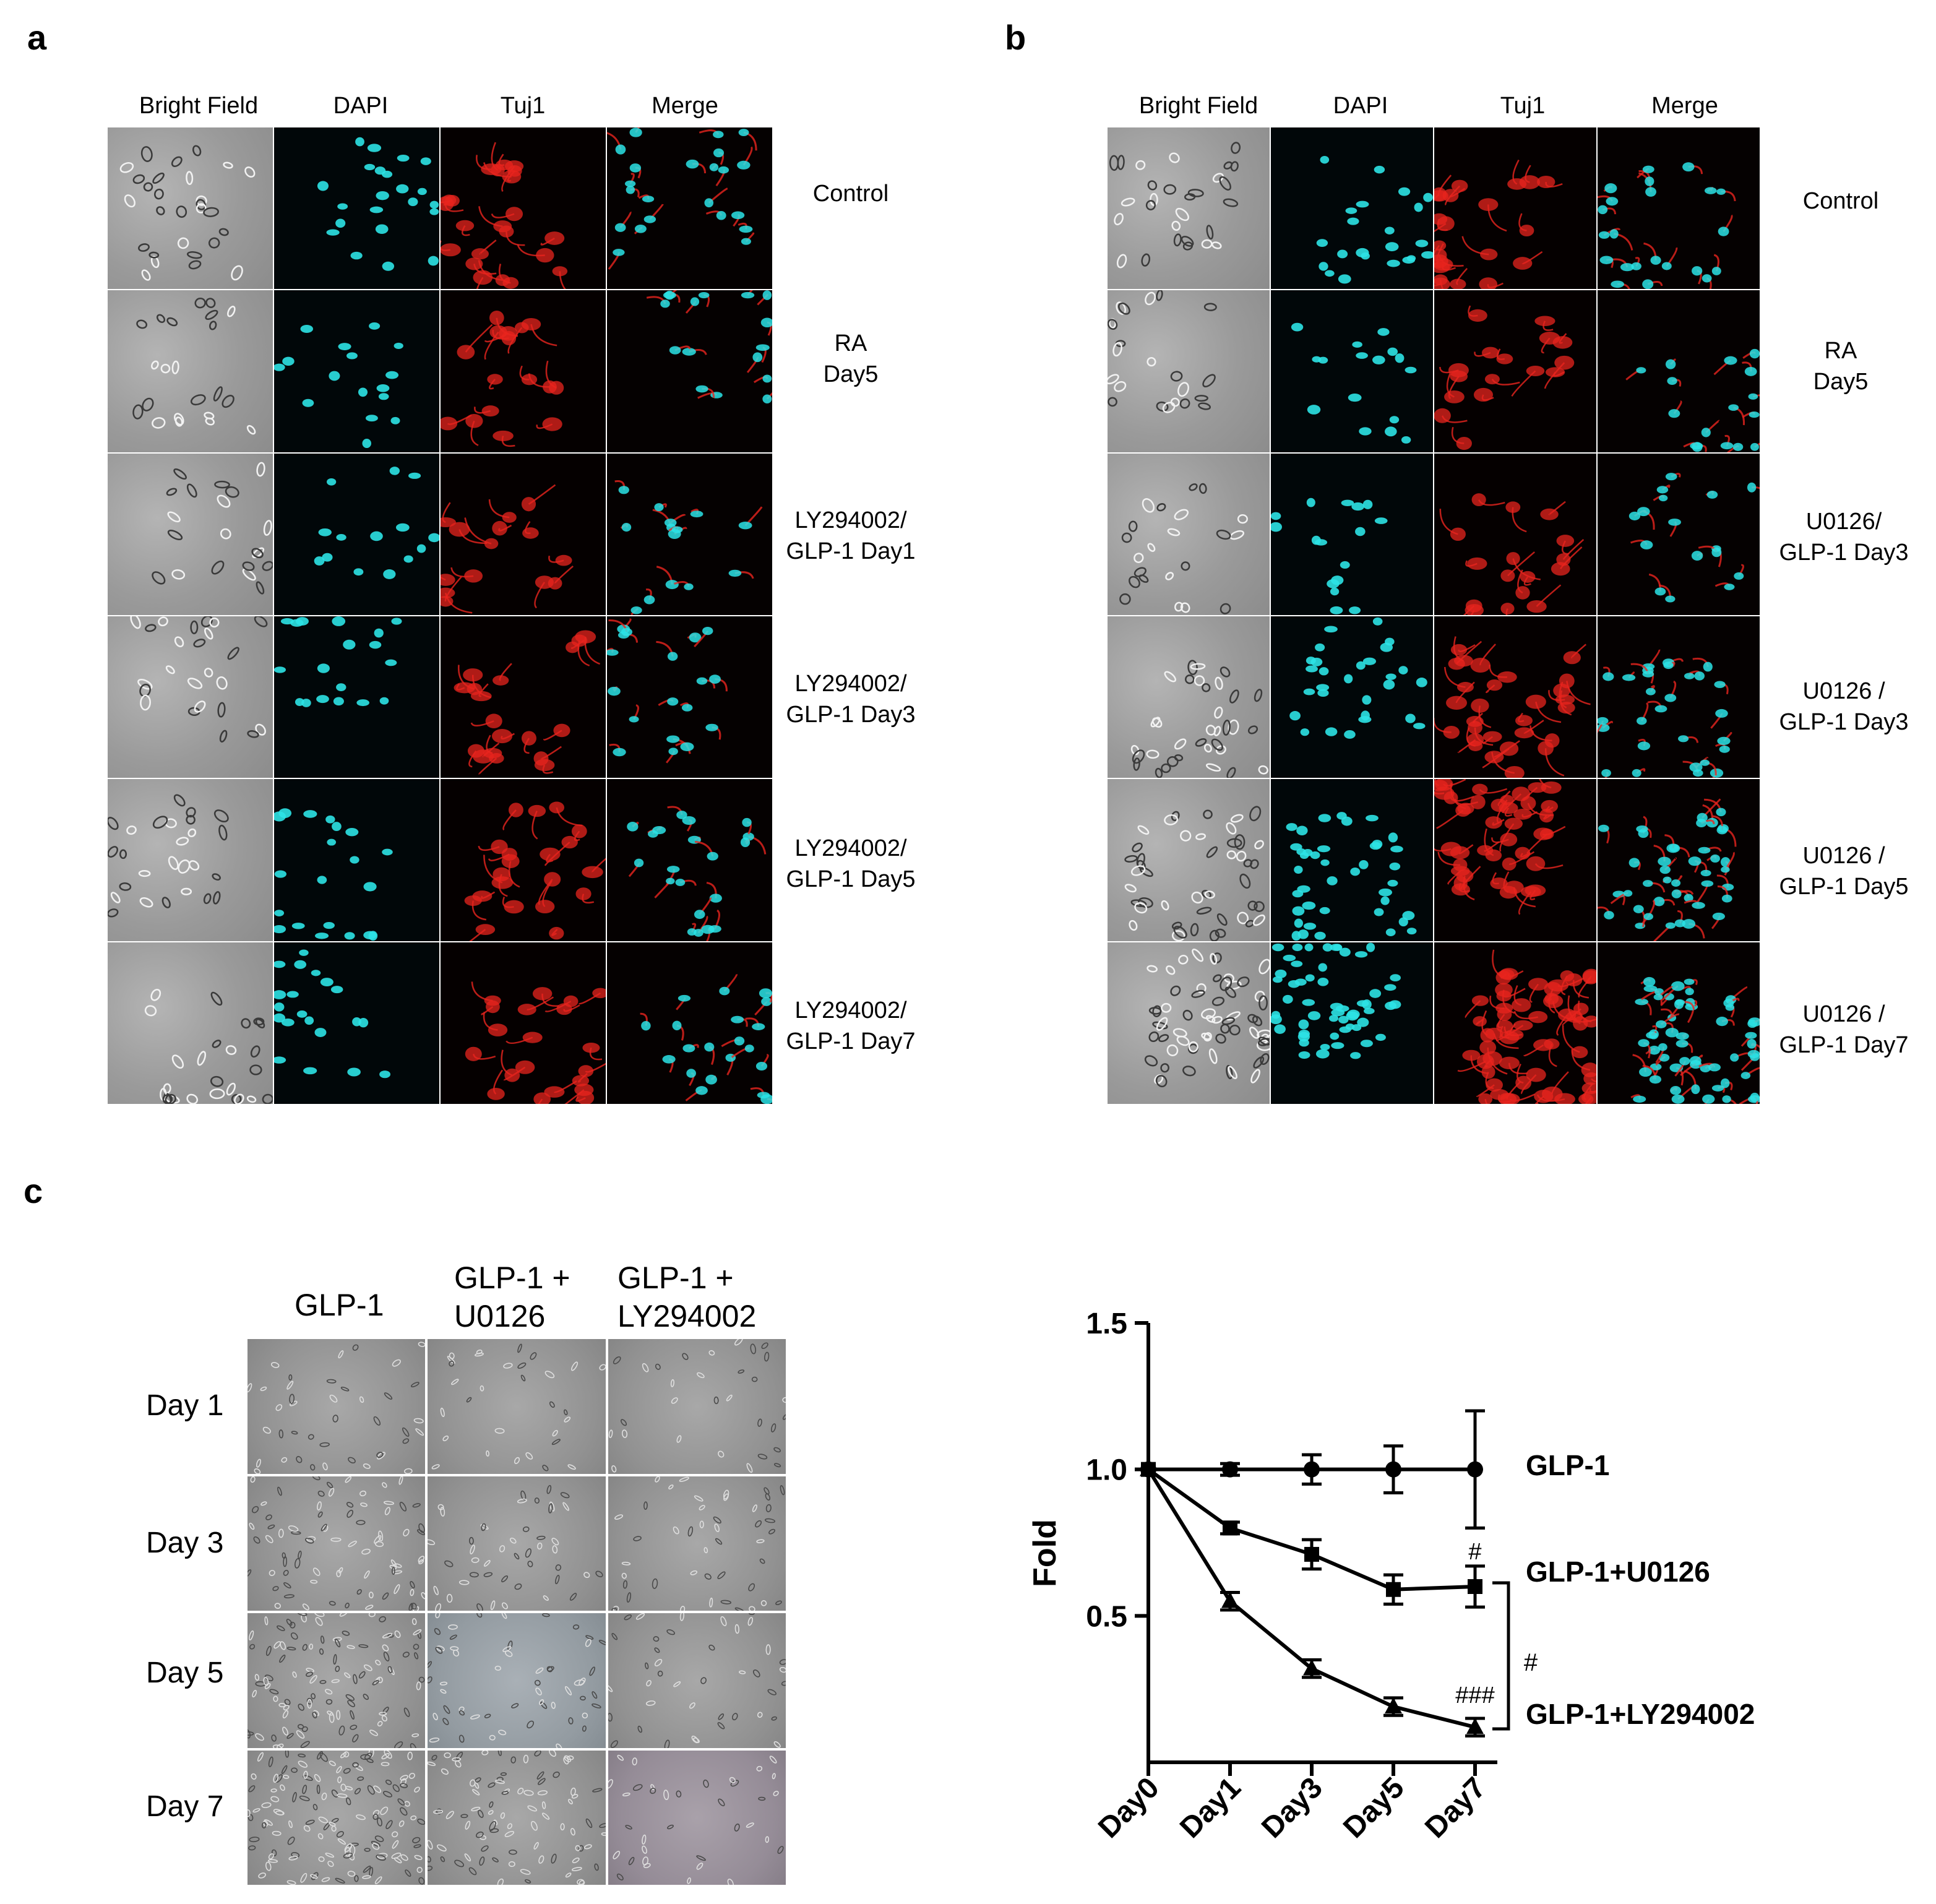 This screenshot has width=1936, height=1904. I want to click on panel-a-row-label: RA Day5, so click(851, 358).